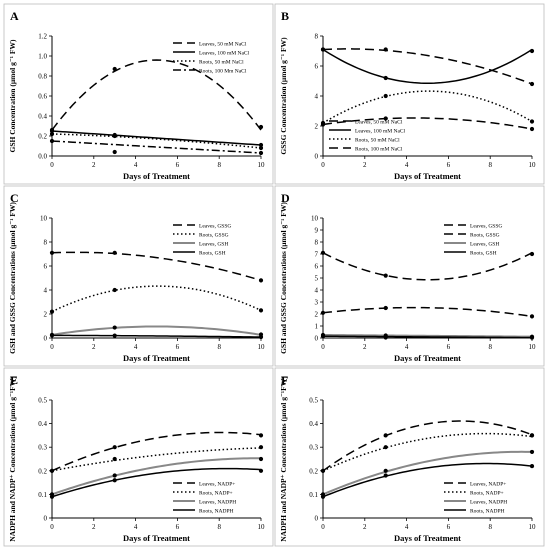  Describe the element at coordinates (216, 494) in the screenshot. I see `legend-entry: Roots, NADP+` at that location.